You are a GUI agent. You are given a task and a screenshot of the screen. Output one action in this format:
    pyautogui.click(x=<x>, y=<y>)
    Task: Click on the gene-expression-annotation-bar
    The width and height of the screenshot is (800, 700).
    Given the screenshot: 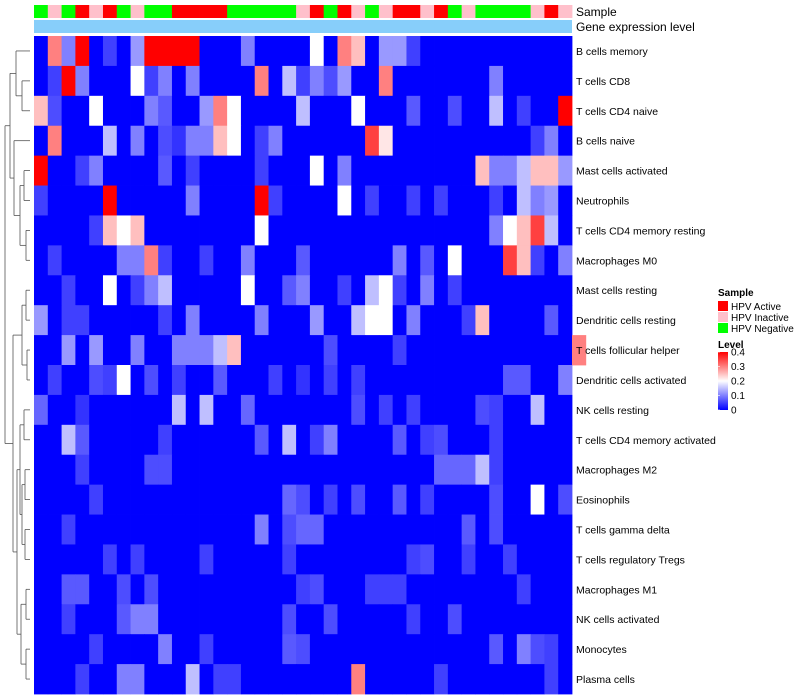 What is the action you would take?
    pyautogui.click(x=303, y=26)
    